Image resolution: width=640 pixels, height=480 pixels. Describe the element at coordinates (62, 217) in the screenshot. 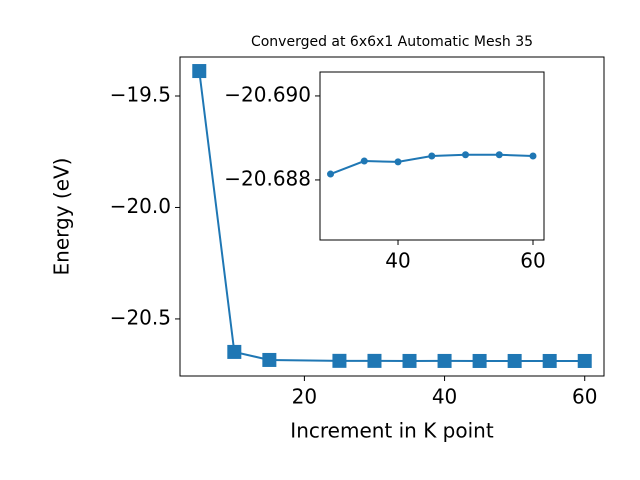

I see `y-axis-label: Energy (eV)` at that location.